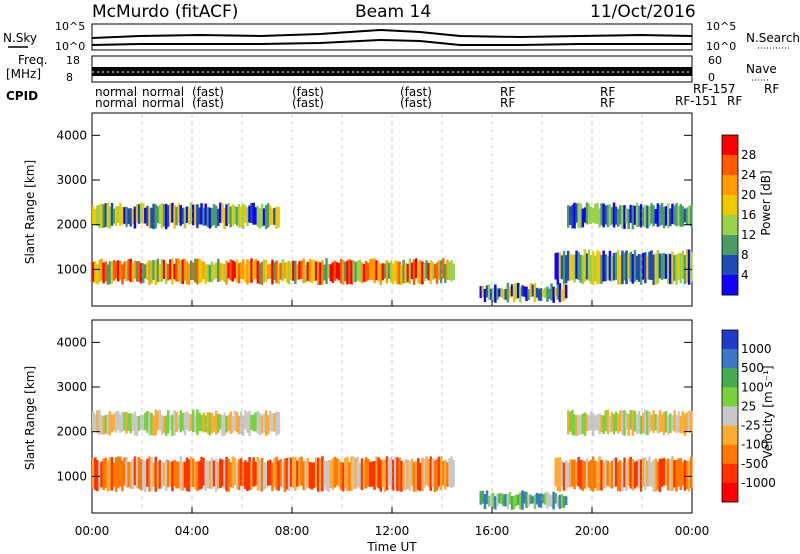 The image size is (800, 554). I want to click on x-tick-label: 08:00, so click(292, 531).